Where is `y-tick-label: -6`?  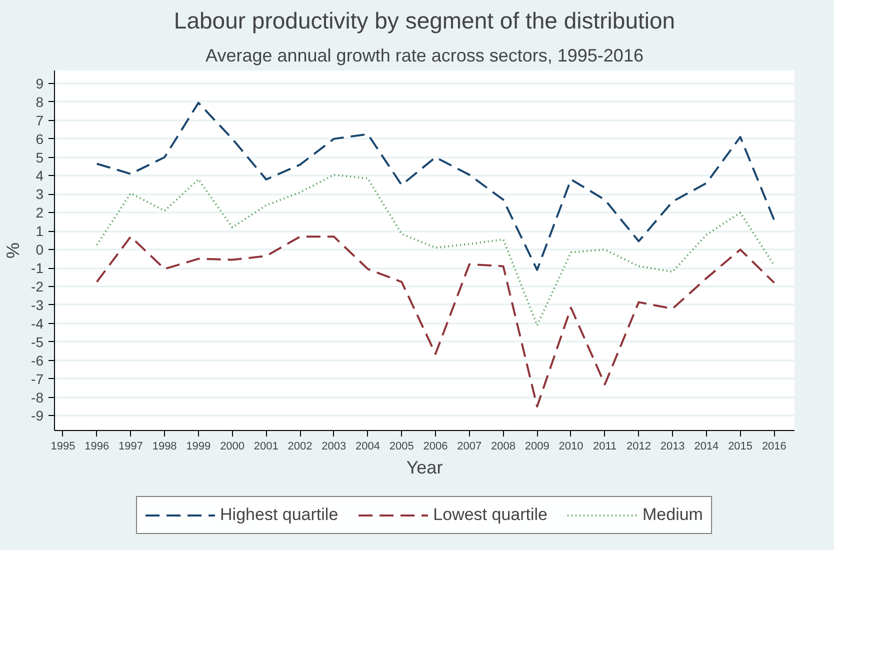
y-tick-label: -6 is located at coordinates (37, 360).